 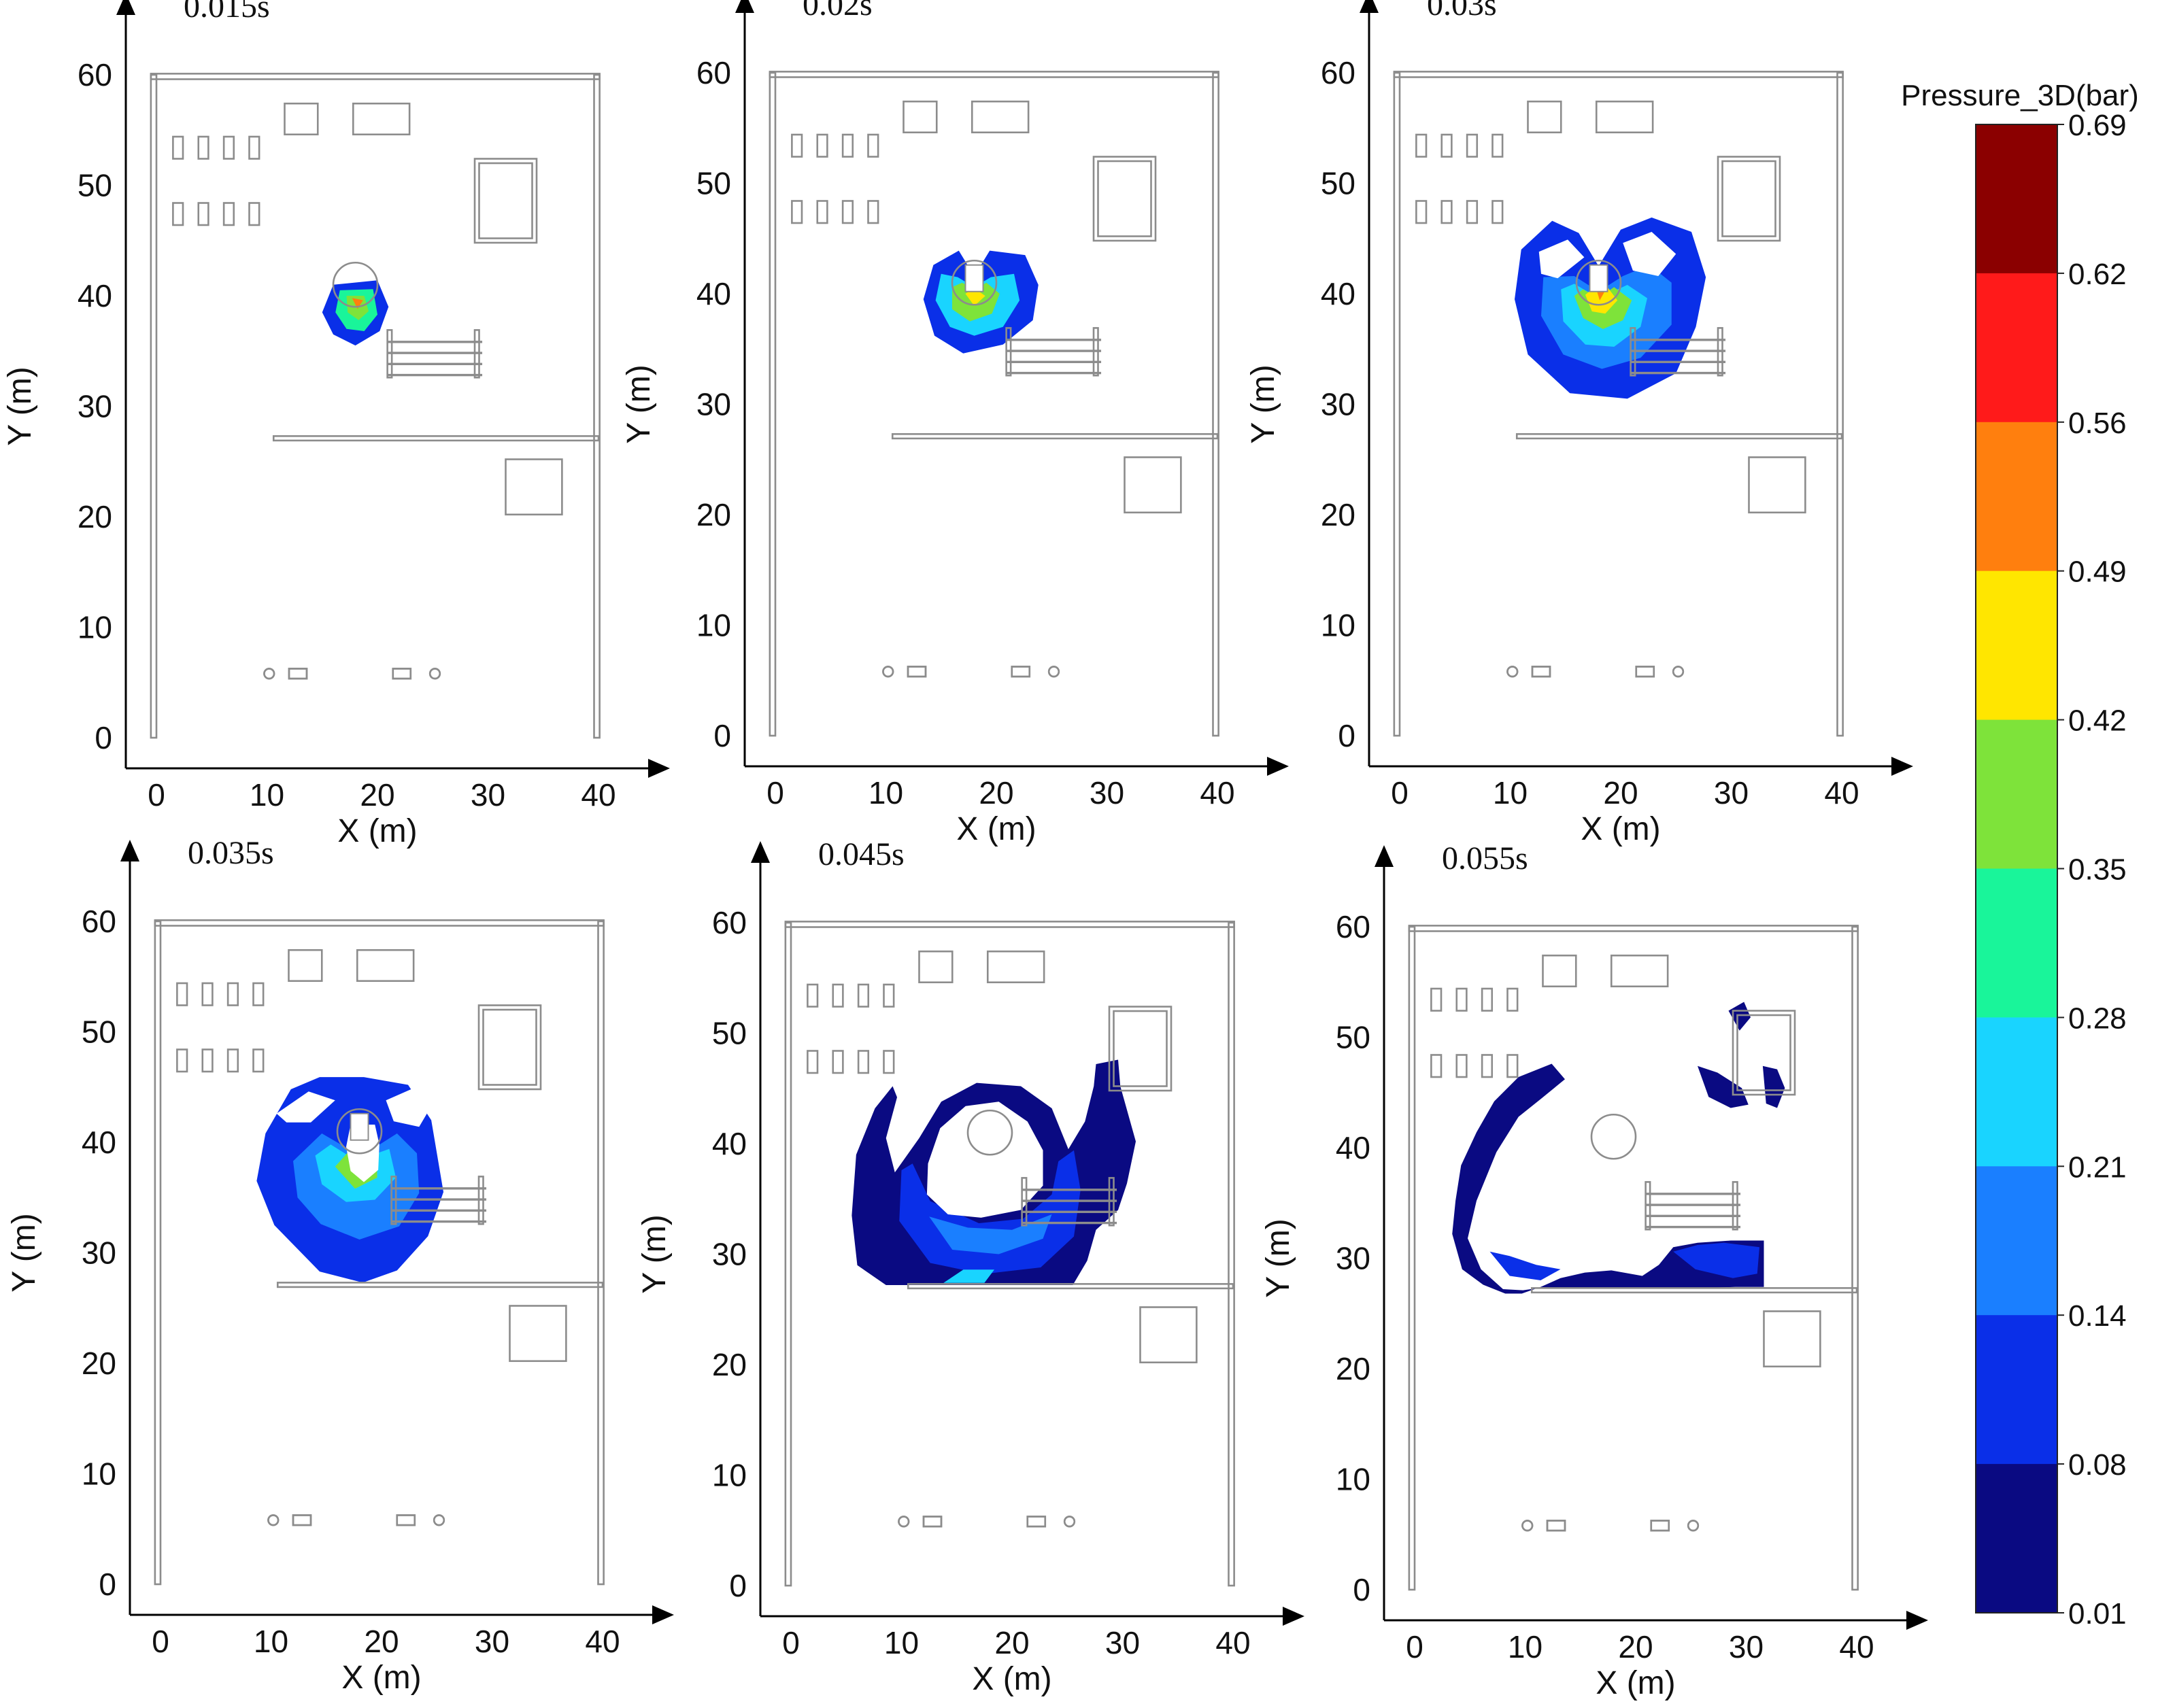 I want to click on x-axis-arrow, so click(x=659, y=769).